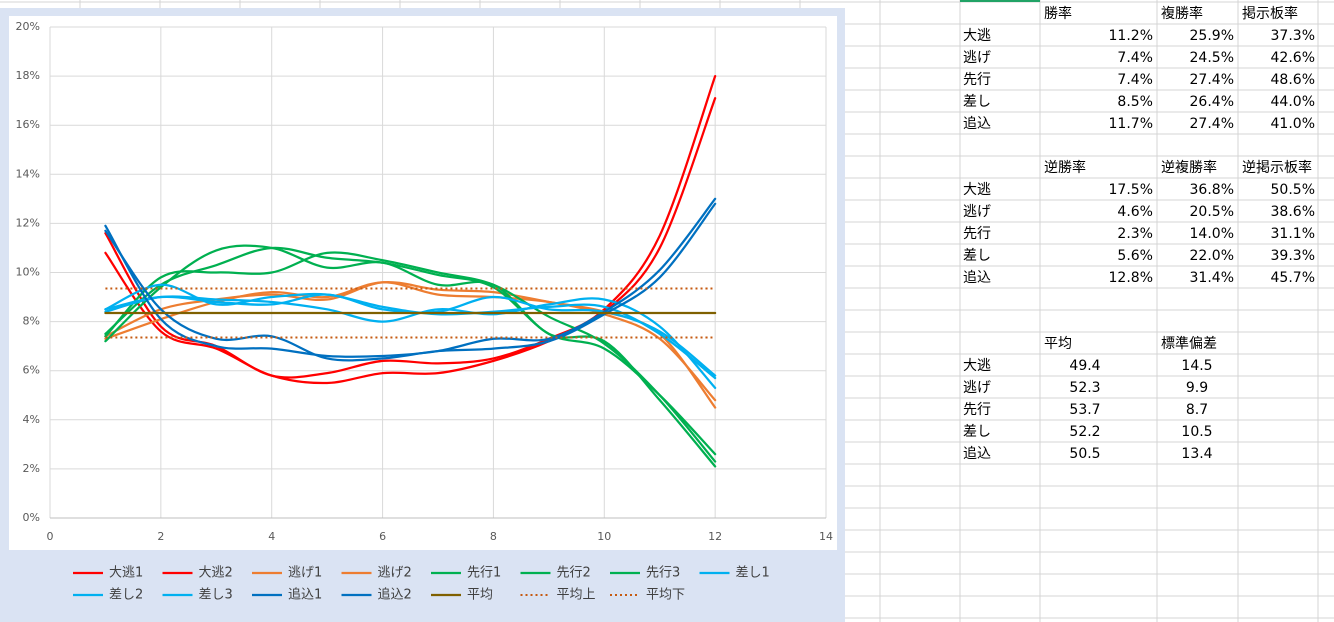  What do you see at coordinates (604, 536) in the screenshot?
I see `x-tick-label: 10` at bounding box center [604, 536].